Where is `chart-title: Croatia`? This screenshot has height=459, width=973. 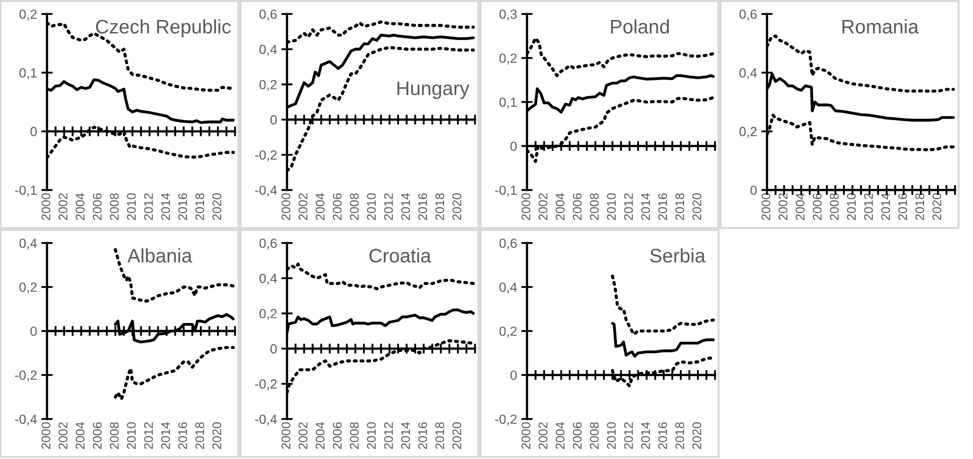 chart-title: Croatia is located at coordinates (400, 255).